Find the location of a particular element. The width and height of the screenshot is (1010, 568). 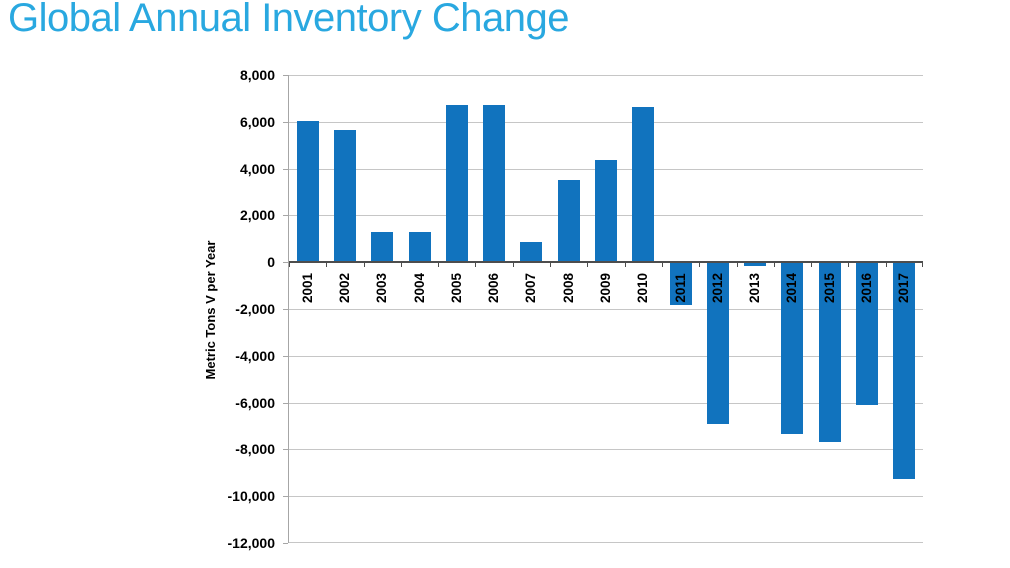

x-tick-label-2008: 2008 is located at coordinates (568, 288).